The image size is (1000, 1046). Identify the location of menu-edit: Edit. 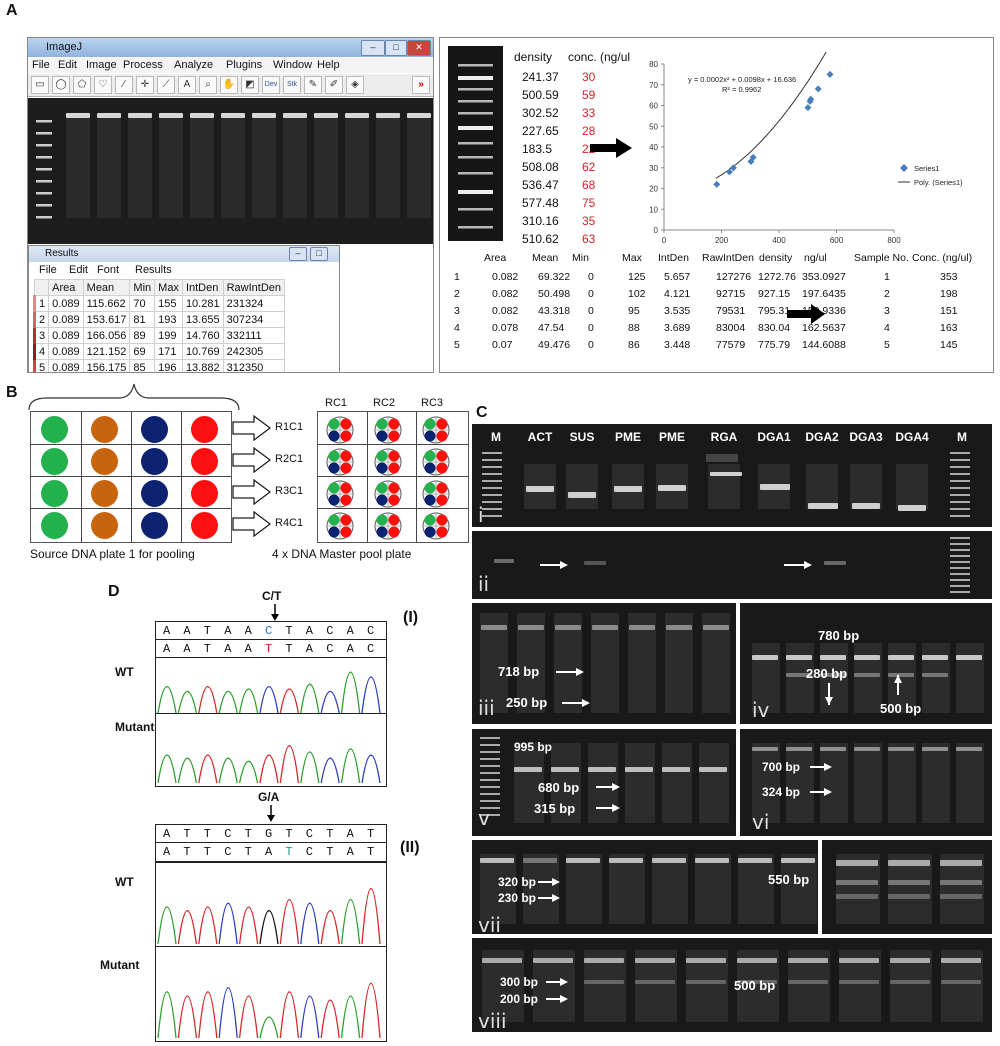
(67, 65).